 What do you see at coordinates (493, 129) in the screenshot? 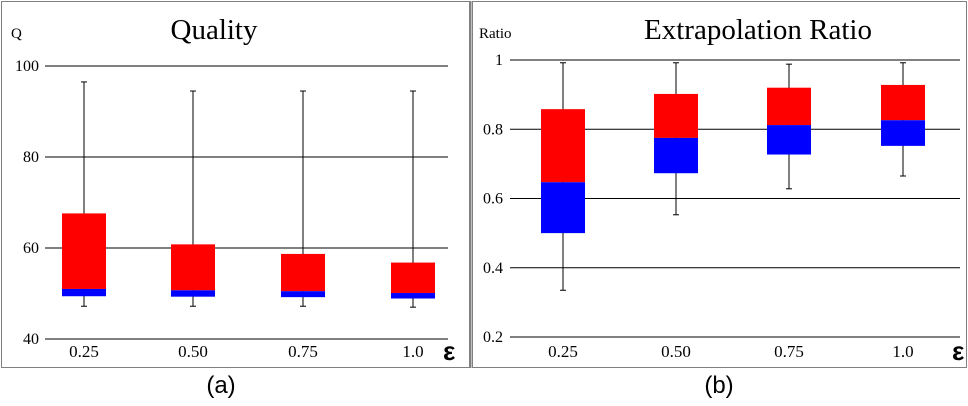
I see `y-tick-label: 0.8` at bounding box center [493, 129].